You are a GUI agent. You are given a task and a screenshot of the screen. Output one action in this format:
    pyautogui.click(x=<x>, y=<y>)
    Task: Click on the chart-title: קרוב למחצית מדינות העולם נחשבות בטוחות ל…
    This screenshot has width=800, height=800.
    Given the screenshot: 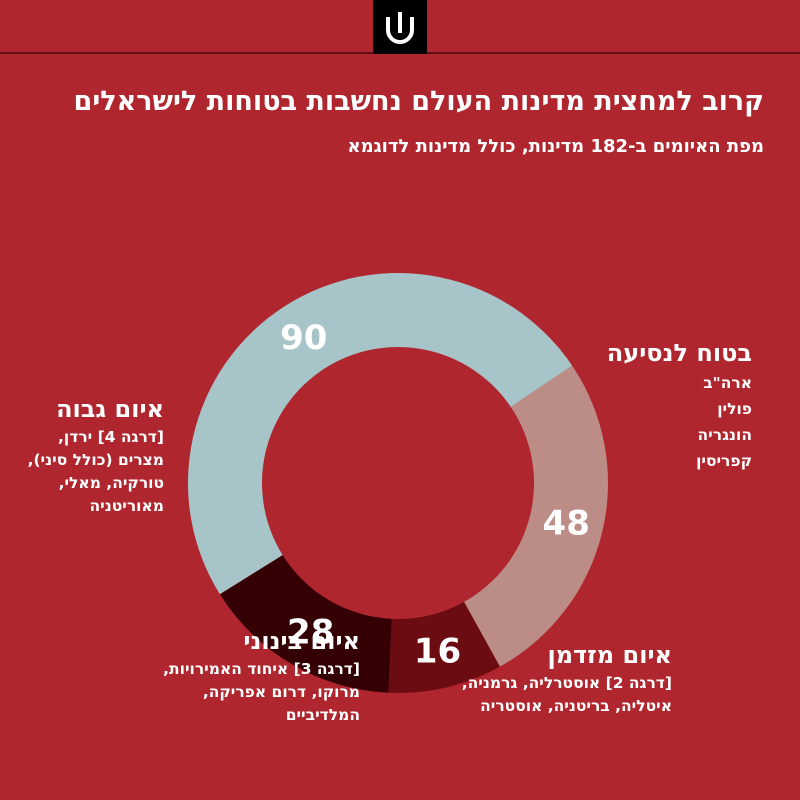 What is the action you would take?
    pyautogui.click(x=418, y=101)
    